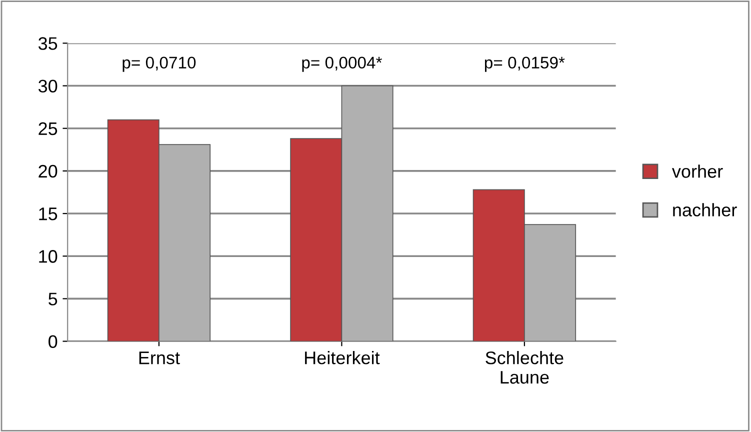 The image size is (751, 432). What do you see at coordinates (159, 64) in the screenshot?
I see `annotation: p= 0,0710` at bounding box center [159, 64].